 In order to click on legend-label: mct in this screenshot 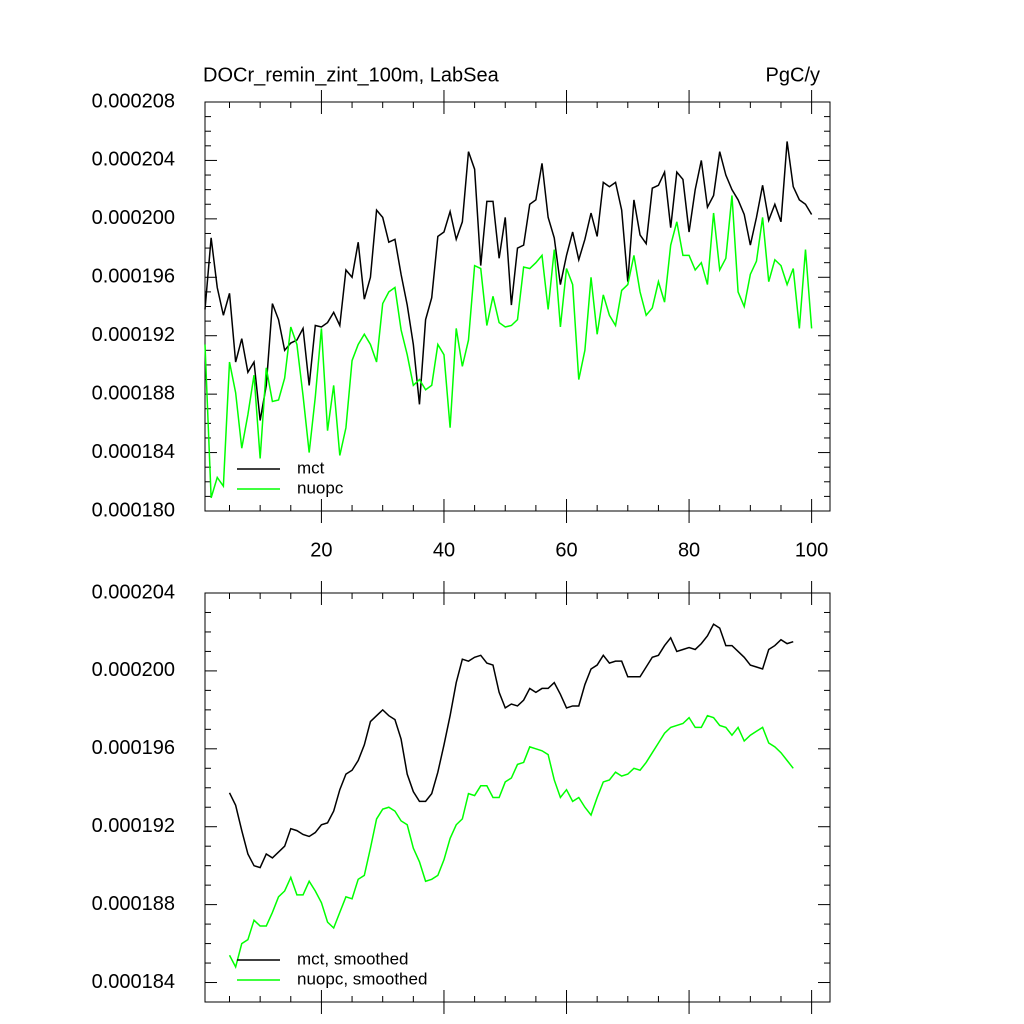, I will do `click(311, 467)`.